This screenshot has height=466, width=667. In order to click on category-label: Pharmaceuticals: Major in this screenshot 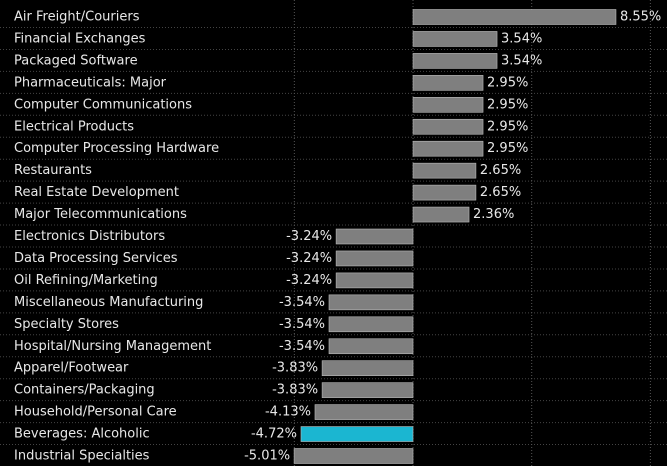, I will do `click(90, 82)`.